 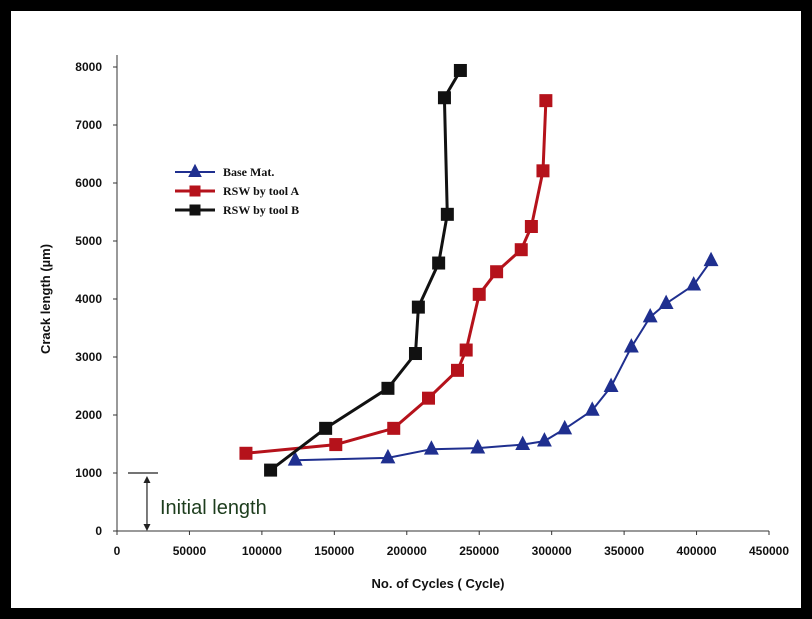 I want to click on legend-item: RSW by tool B, so click(x=237, y=210).